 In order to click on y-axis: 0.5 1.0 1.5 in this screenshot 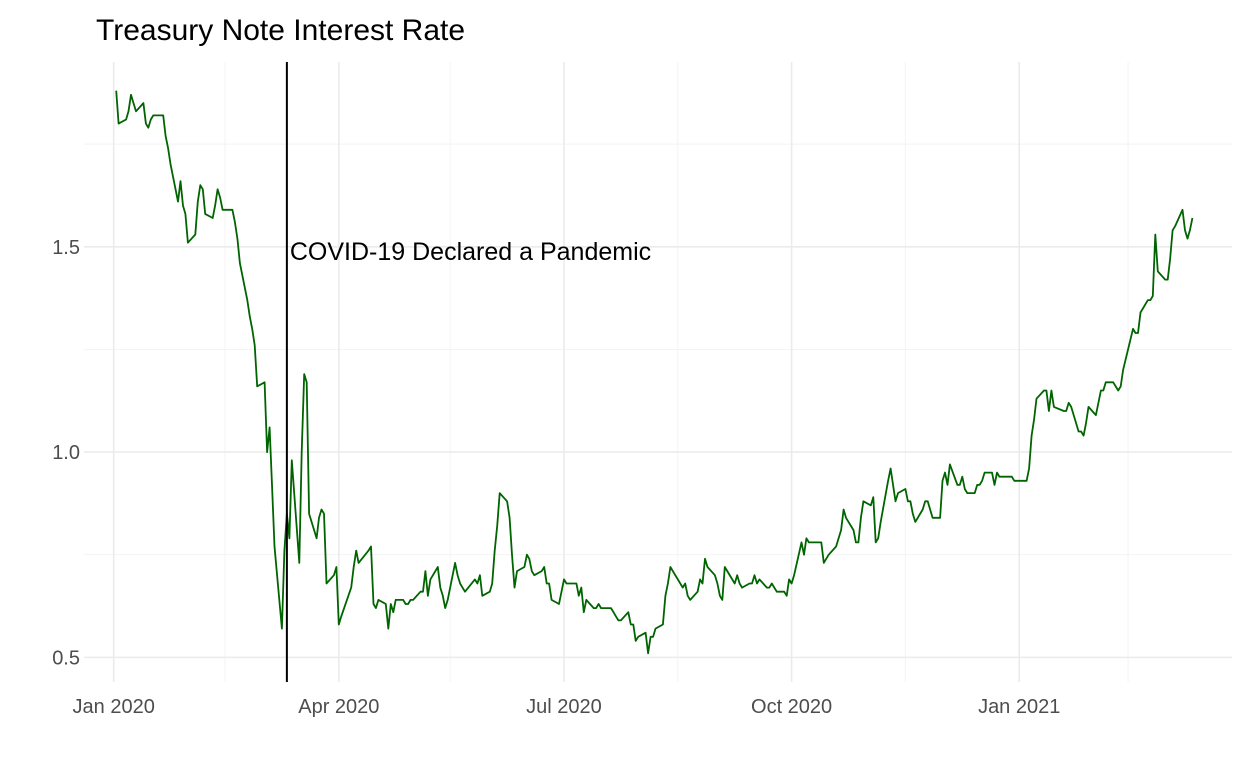, I will do `click(66, 453)`.